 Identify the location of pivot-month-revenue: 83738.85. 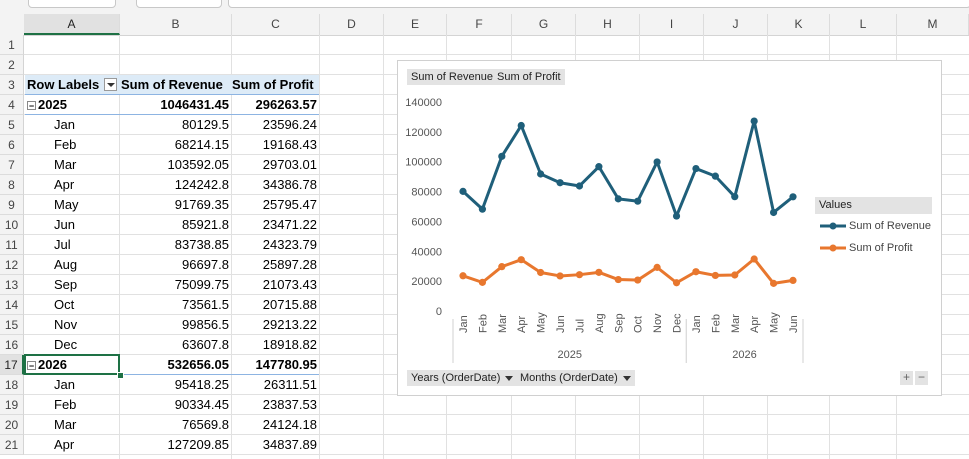
(201, 244).